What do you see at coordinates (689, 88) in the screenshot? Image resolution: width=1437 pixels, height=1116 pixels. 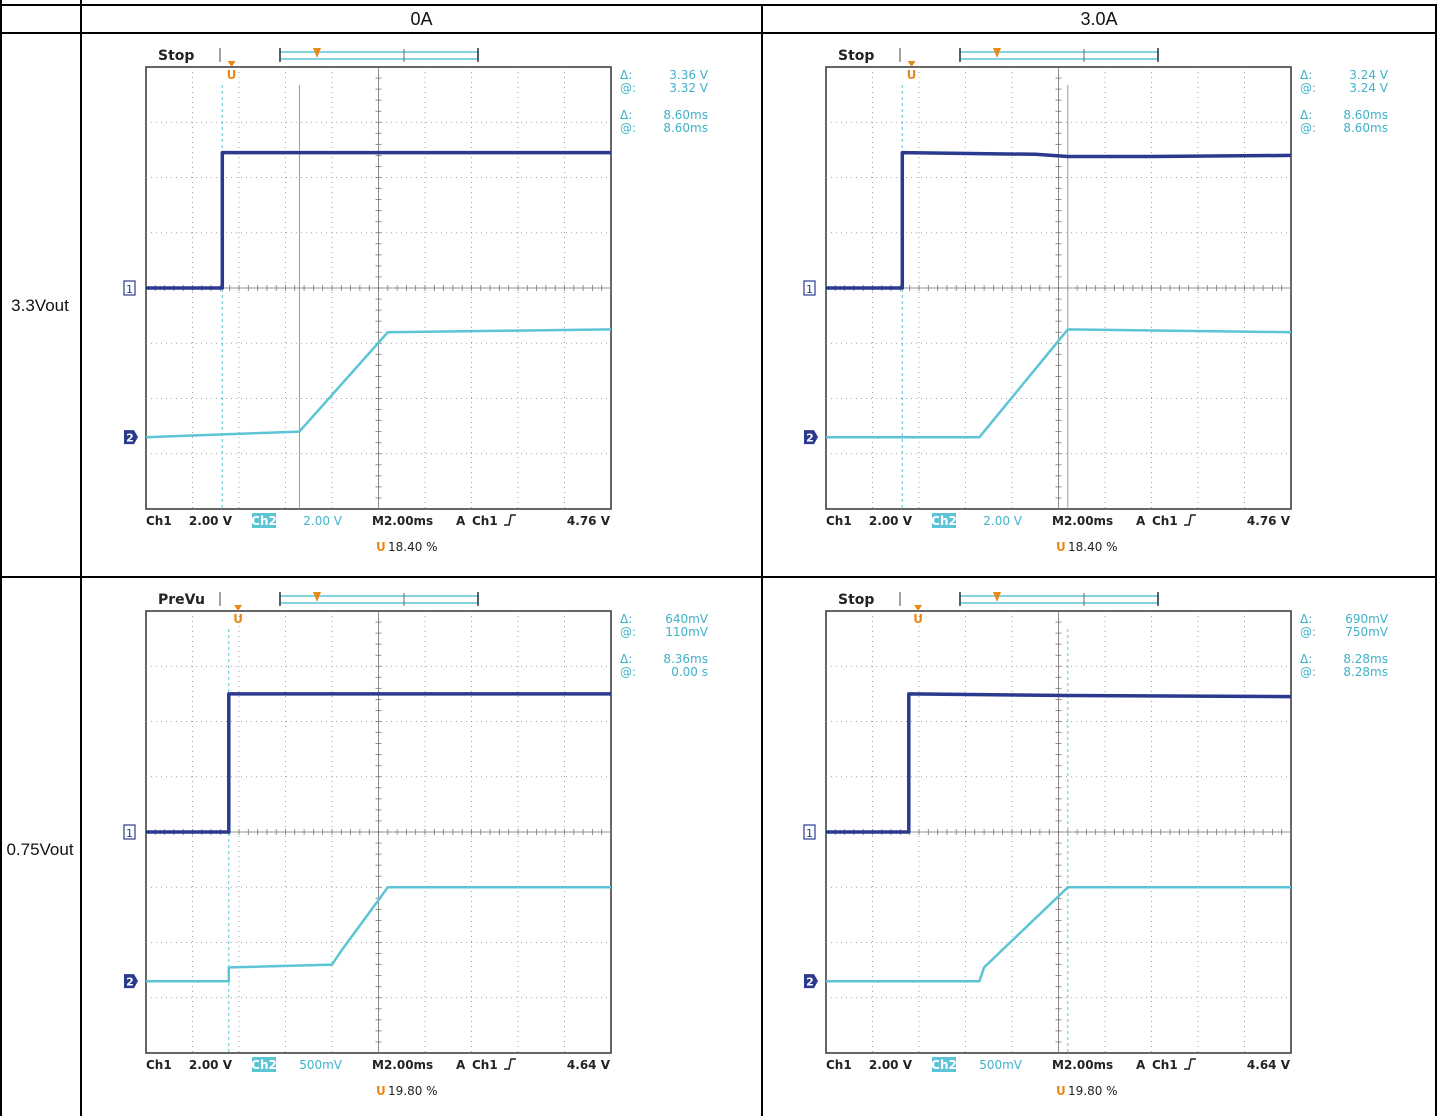 I see `readout-at-v-value: 3.32 V` at bounding box center [689, 88].